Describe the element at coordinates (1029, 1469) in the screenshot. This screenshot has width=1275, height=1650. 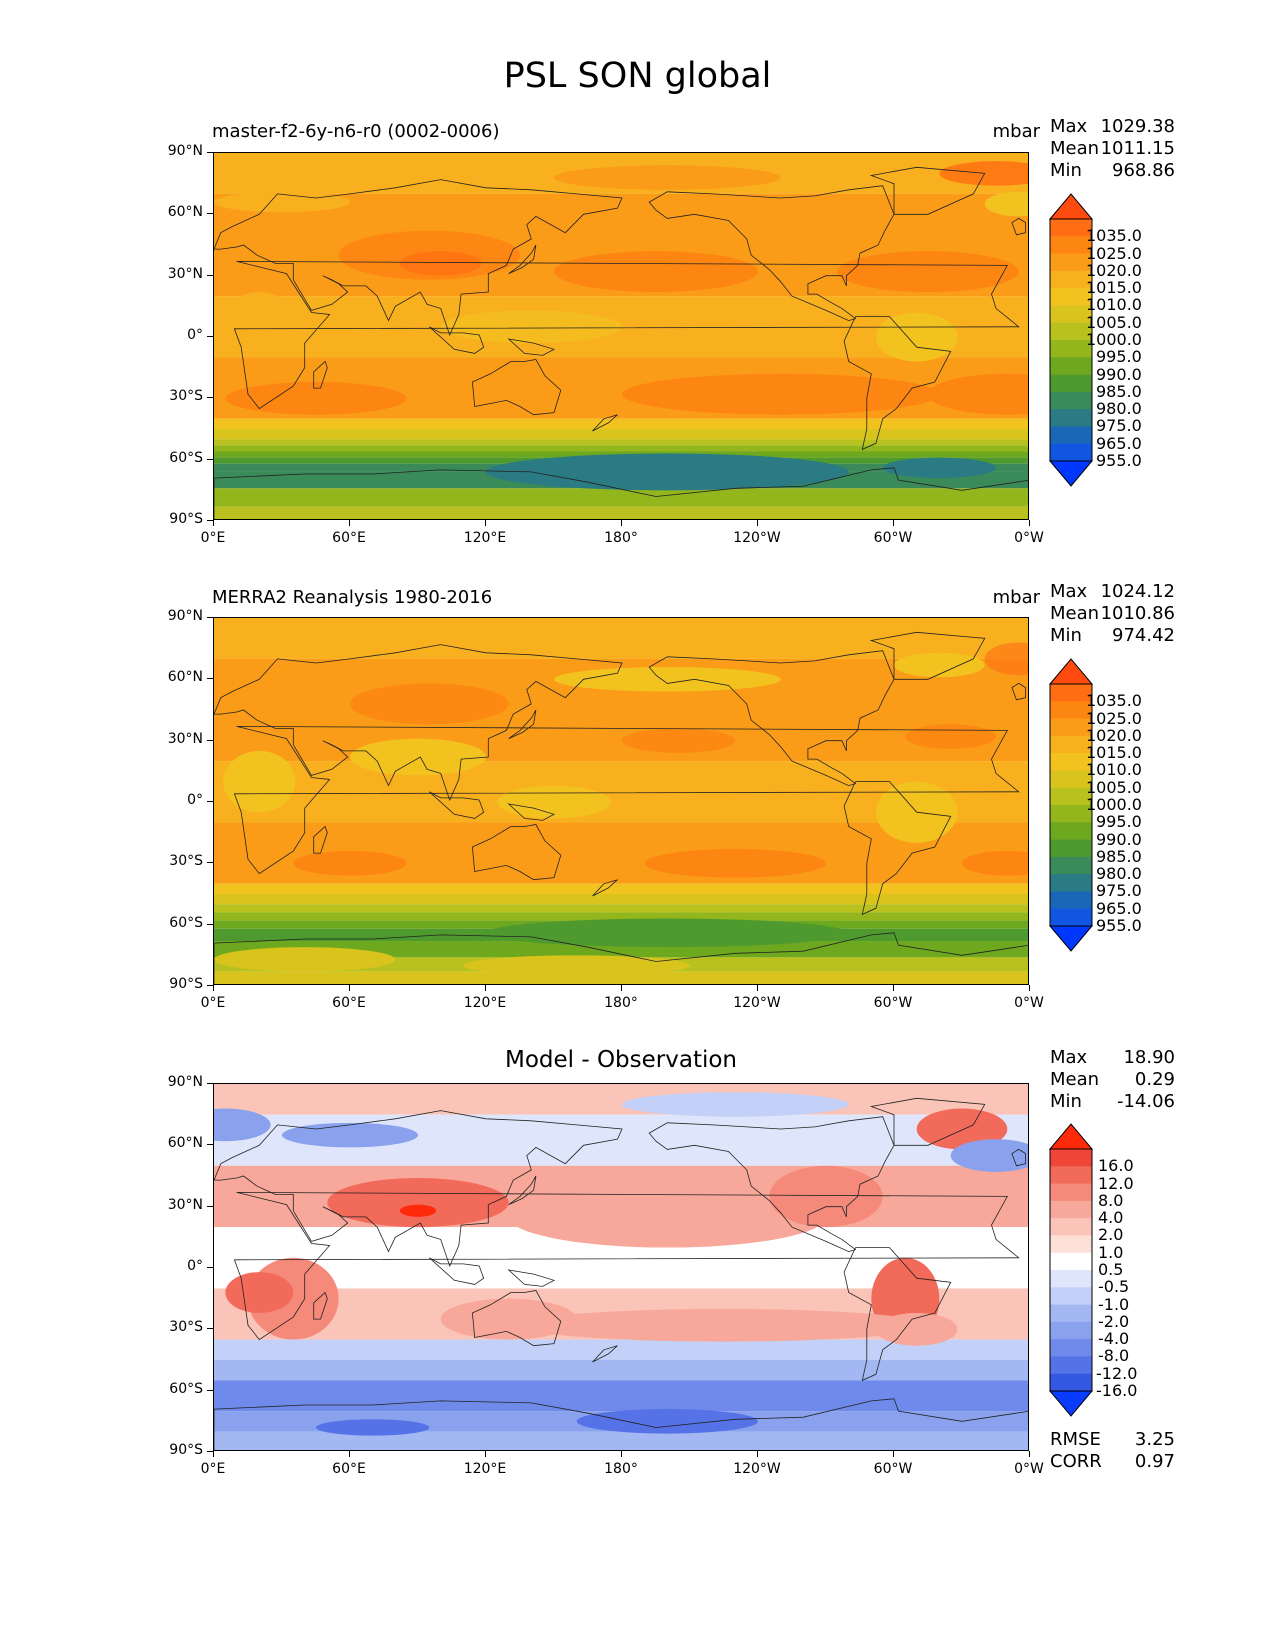
I see `xtick-label: 0°W` at that location.